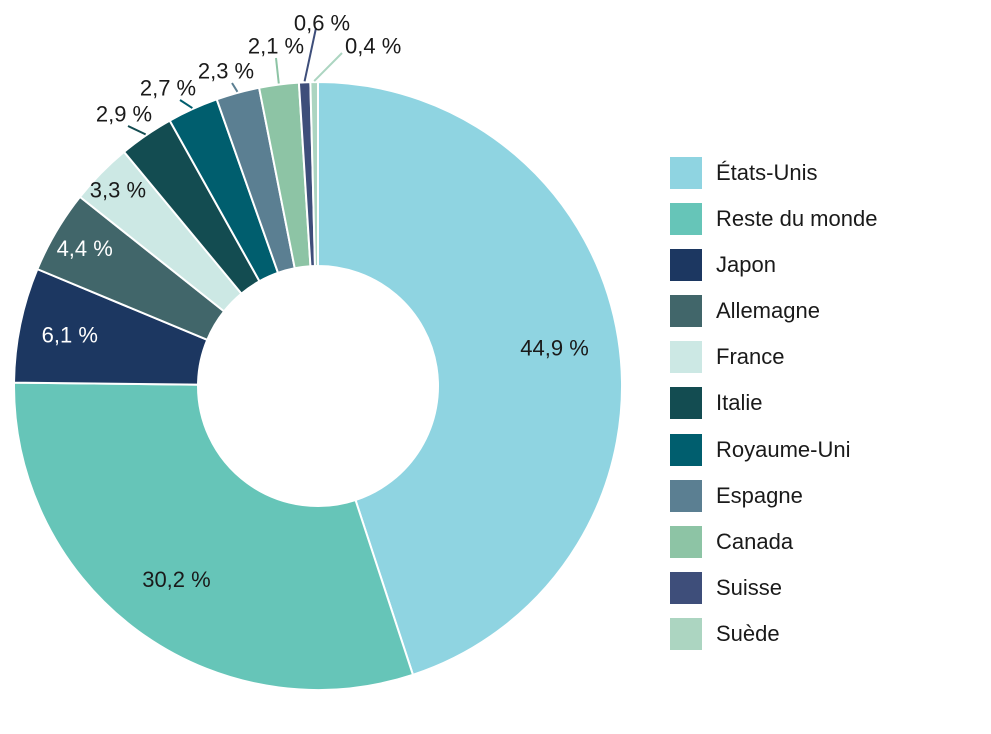  I want to click on legend-label: Reste du monde, so click(797, 219).